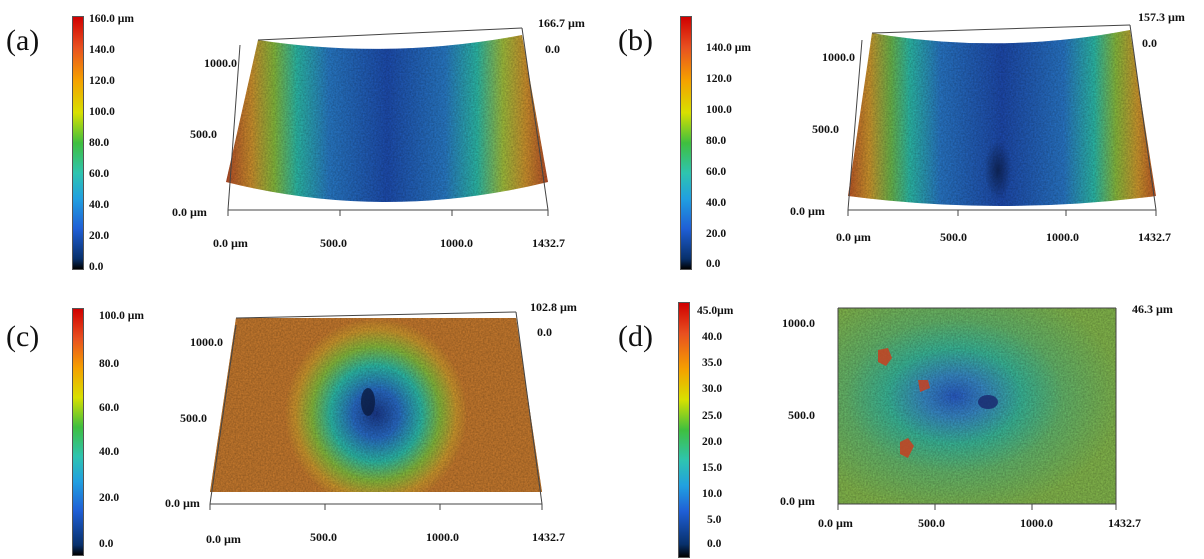  Describe the element at coordinates (712, 363) in the screenshot. I see `cbar-tick: 35.0` at that location.